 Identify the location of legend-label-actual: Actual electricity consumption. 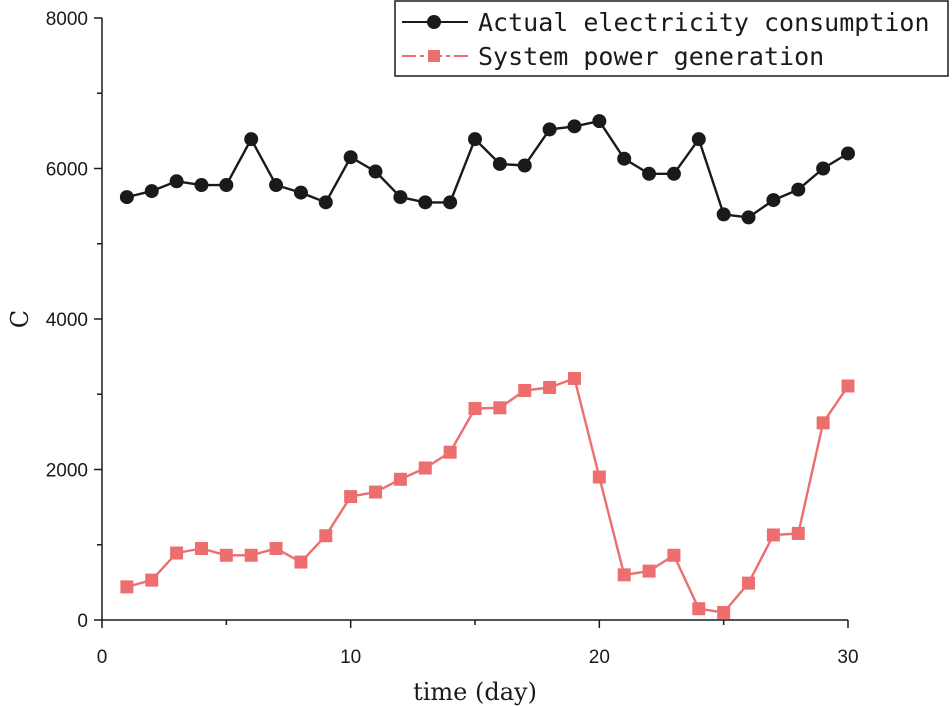
(704, 22).